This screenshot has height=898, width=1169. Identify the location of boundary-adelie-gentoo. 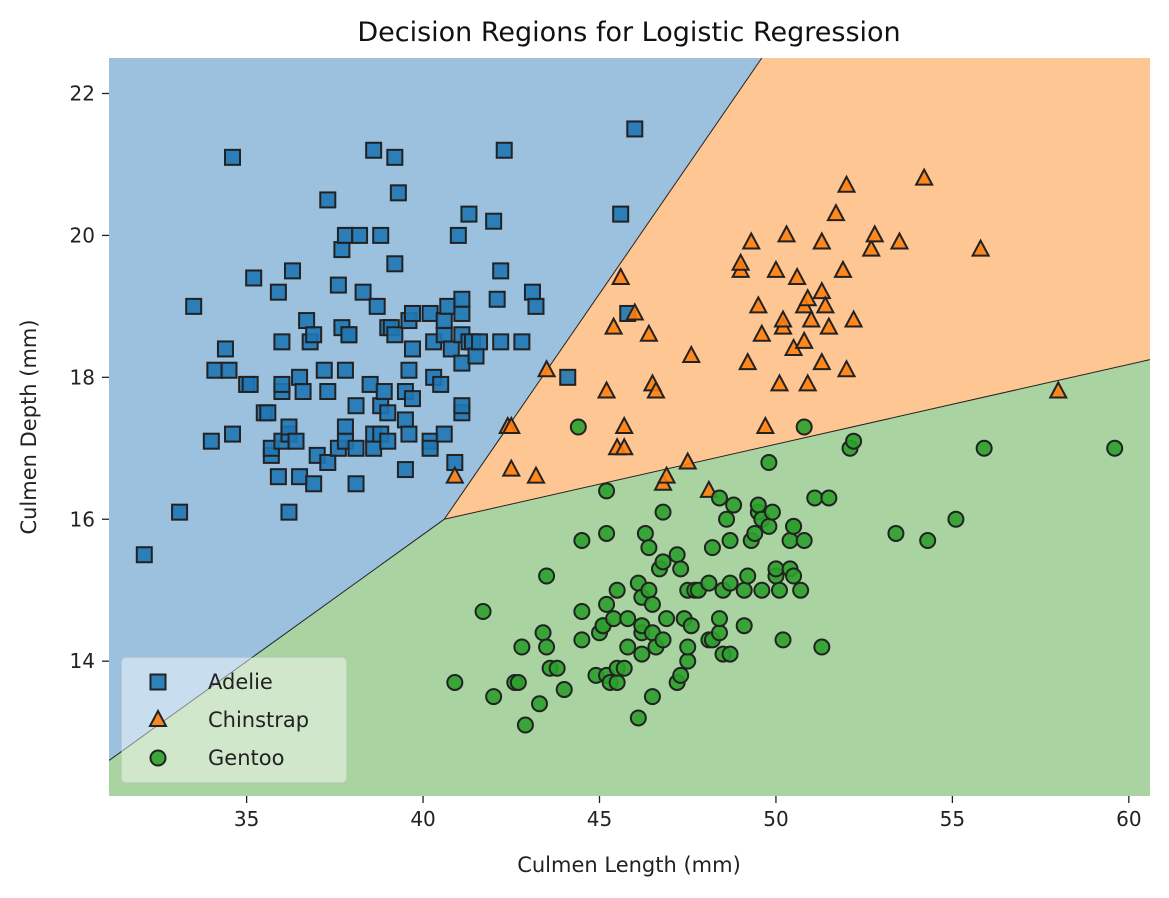
(277, 639).